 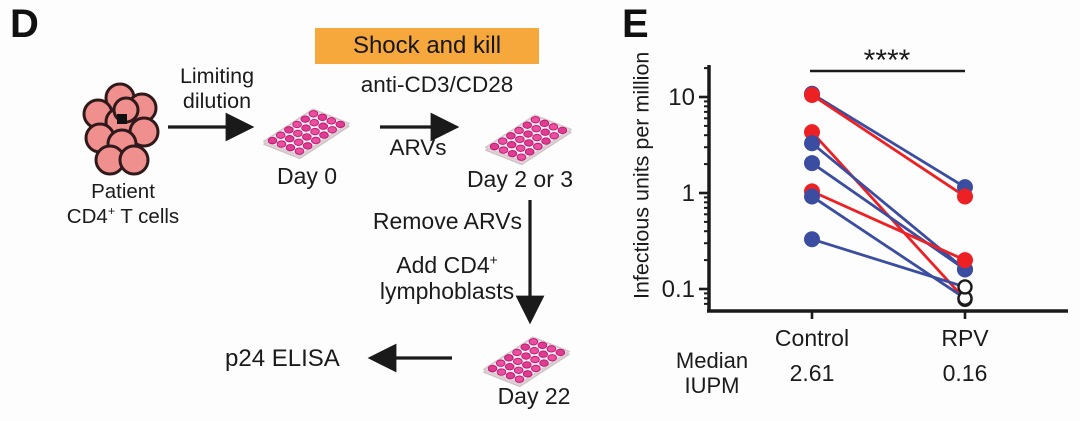 I want to click on median-iupm-label: Median IUPM, so click(x=712, y=373).